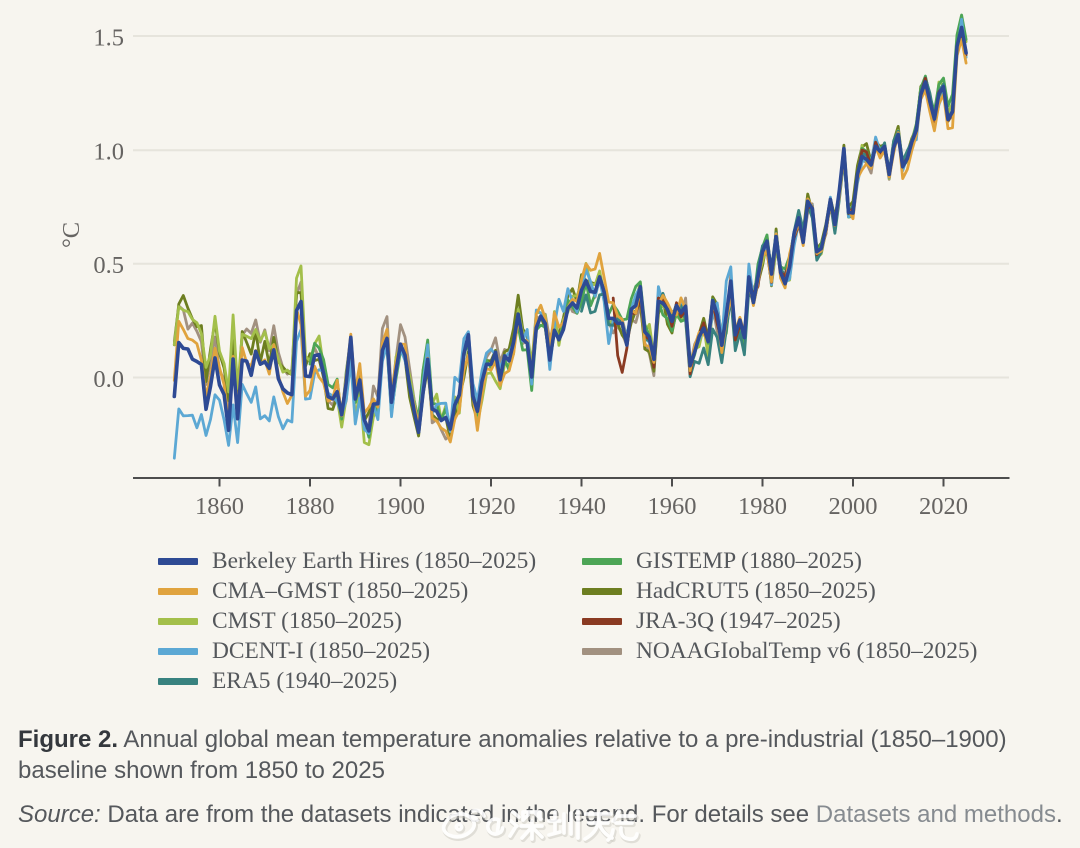 This screenshot has width=1080, height=848. What do you see at coordinates (108, 37) in the screenshot?
I see `svg-text: 1.5` at bounding box center [108, 37].